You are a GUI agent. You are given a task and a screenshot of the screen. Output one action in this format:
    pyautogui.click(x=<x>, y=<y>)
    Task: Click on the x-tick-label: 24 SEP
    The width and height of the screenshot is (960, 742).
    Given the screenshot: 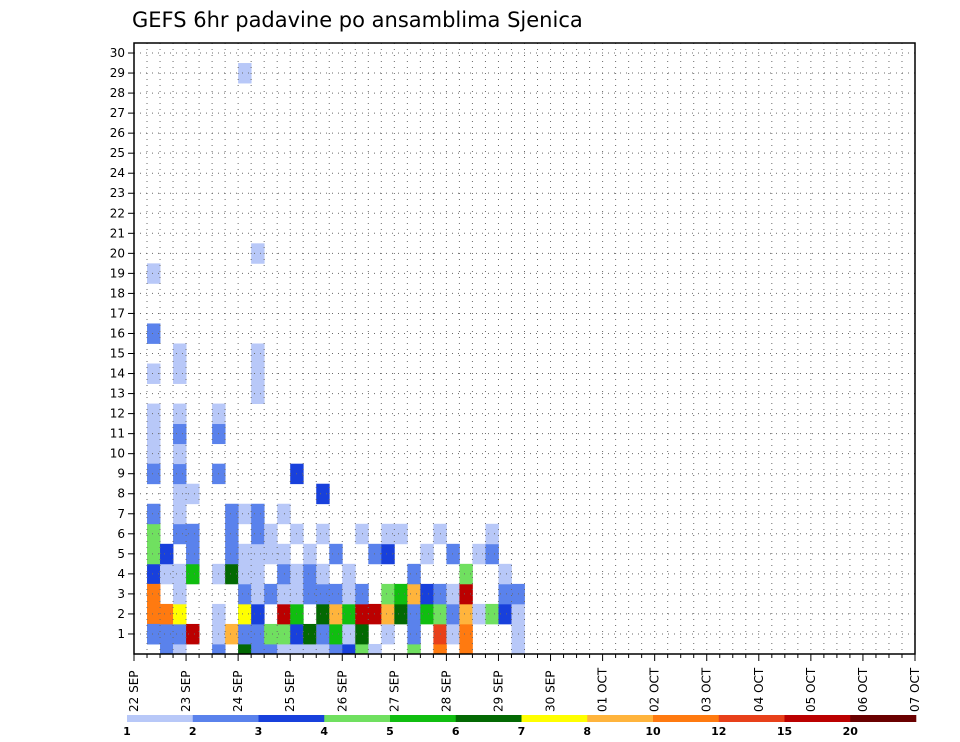 What is the action you would take?
    pyautogui.click(x=238, y=691)
    